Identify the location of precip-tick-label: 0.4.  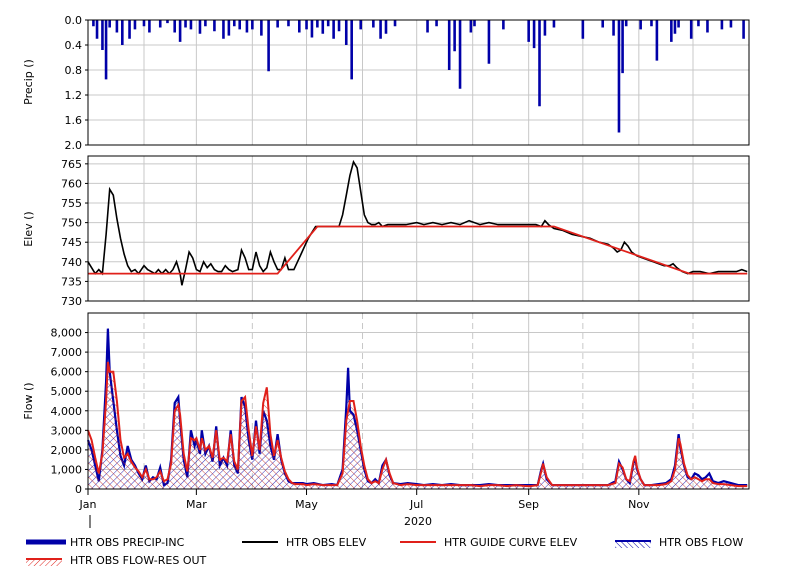
(74, 45).